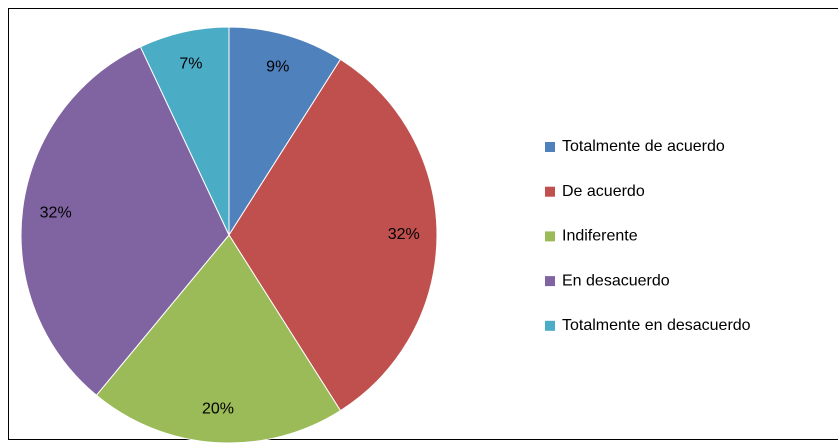 This screenshot has height=448, width=838. What do you see at coordinates (190, 64) in the screenshot?
I see `data-label: 7%` at bounding box center [190, 64].